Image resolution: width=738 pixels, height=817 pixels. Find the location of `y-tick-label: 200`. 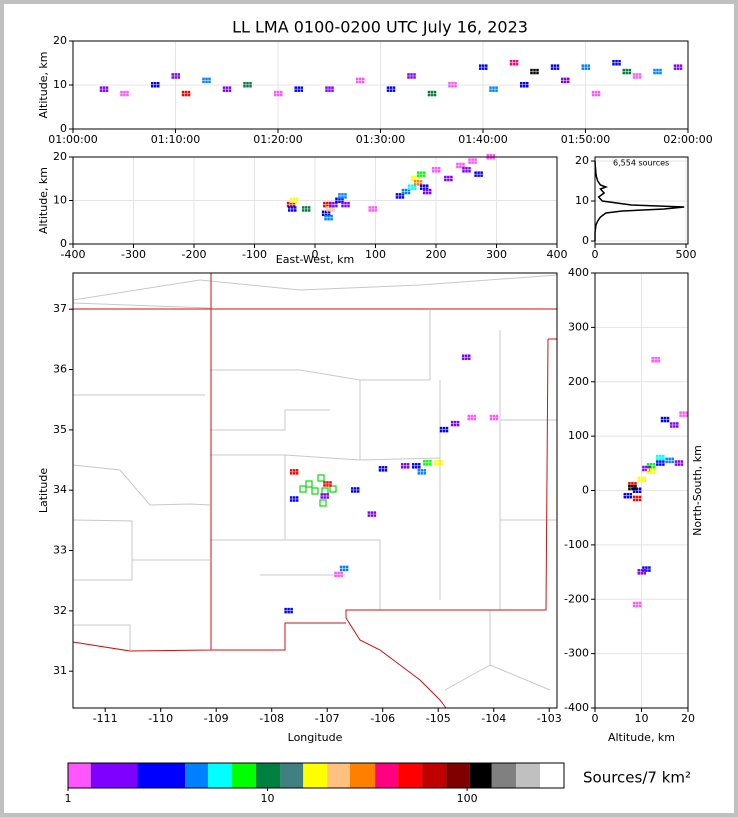

y-tick-label: 200 is located at coordinates (578, 381).